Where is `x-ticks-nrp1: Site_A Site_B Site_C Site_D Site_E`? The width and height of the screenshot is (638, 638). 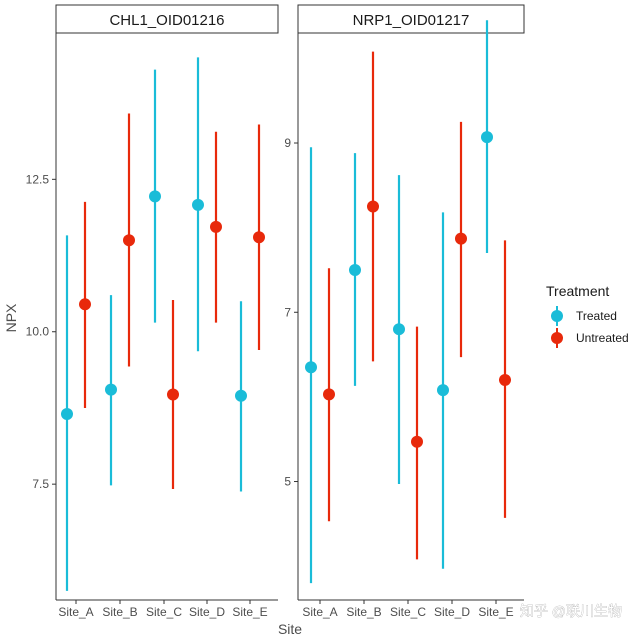 x-ticks-nrp1: Site_A Site_B Site_C Site_D Site_E is located at coordinates (408, 609).